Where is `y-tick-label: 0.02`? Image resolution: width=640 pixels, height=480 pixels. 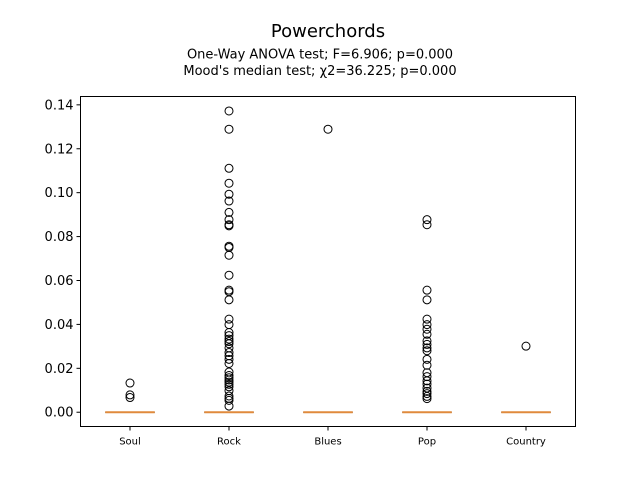
y-tick-label: 0.02 is located at coordinates (59, 369).